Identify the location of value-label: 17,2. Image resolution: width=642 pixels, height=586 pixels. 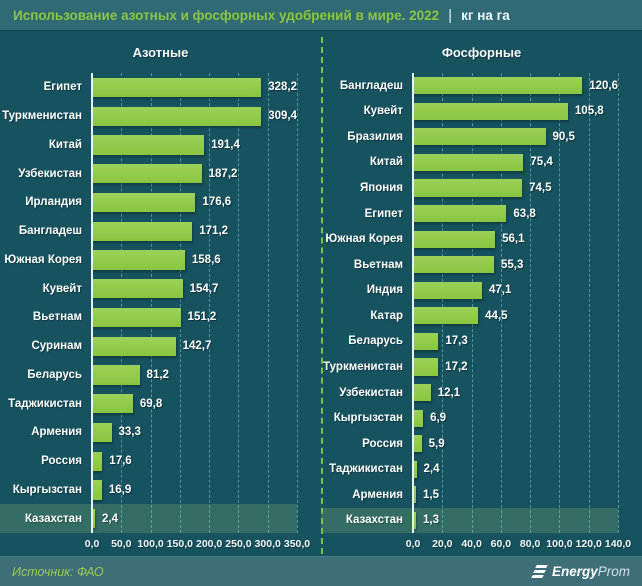
(456, 366).